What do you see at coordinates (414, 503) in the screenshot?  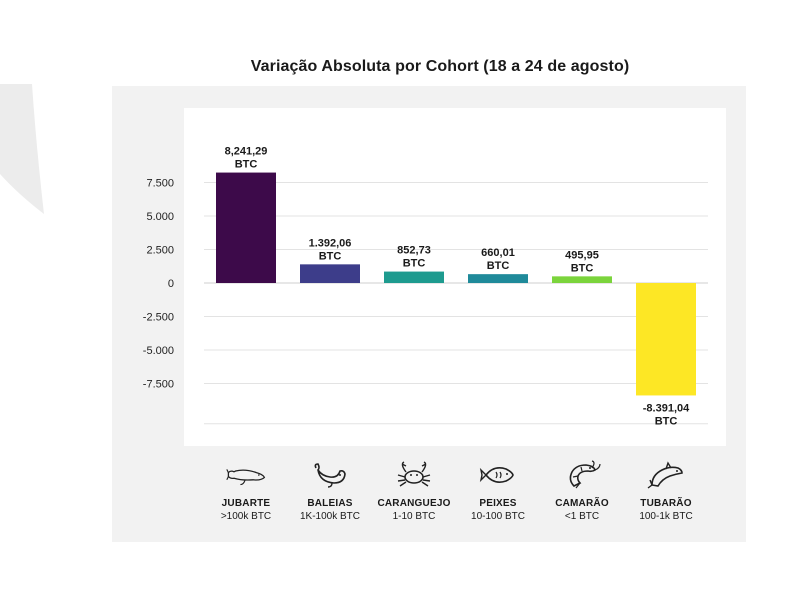 I see `cohort-name: CARANGUEJO` at bounding box center [414, 503].